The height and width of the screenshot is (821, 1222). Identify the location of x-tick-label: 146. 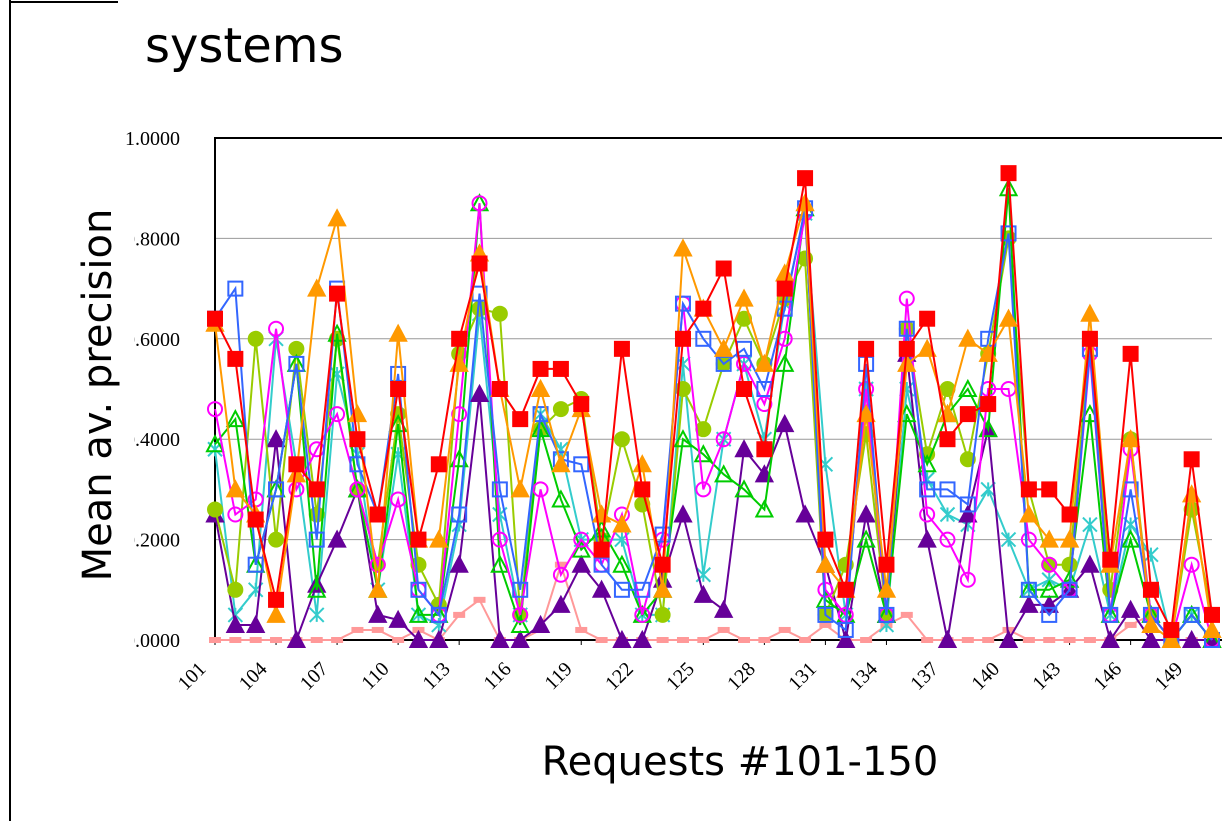
(1107, 676).